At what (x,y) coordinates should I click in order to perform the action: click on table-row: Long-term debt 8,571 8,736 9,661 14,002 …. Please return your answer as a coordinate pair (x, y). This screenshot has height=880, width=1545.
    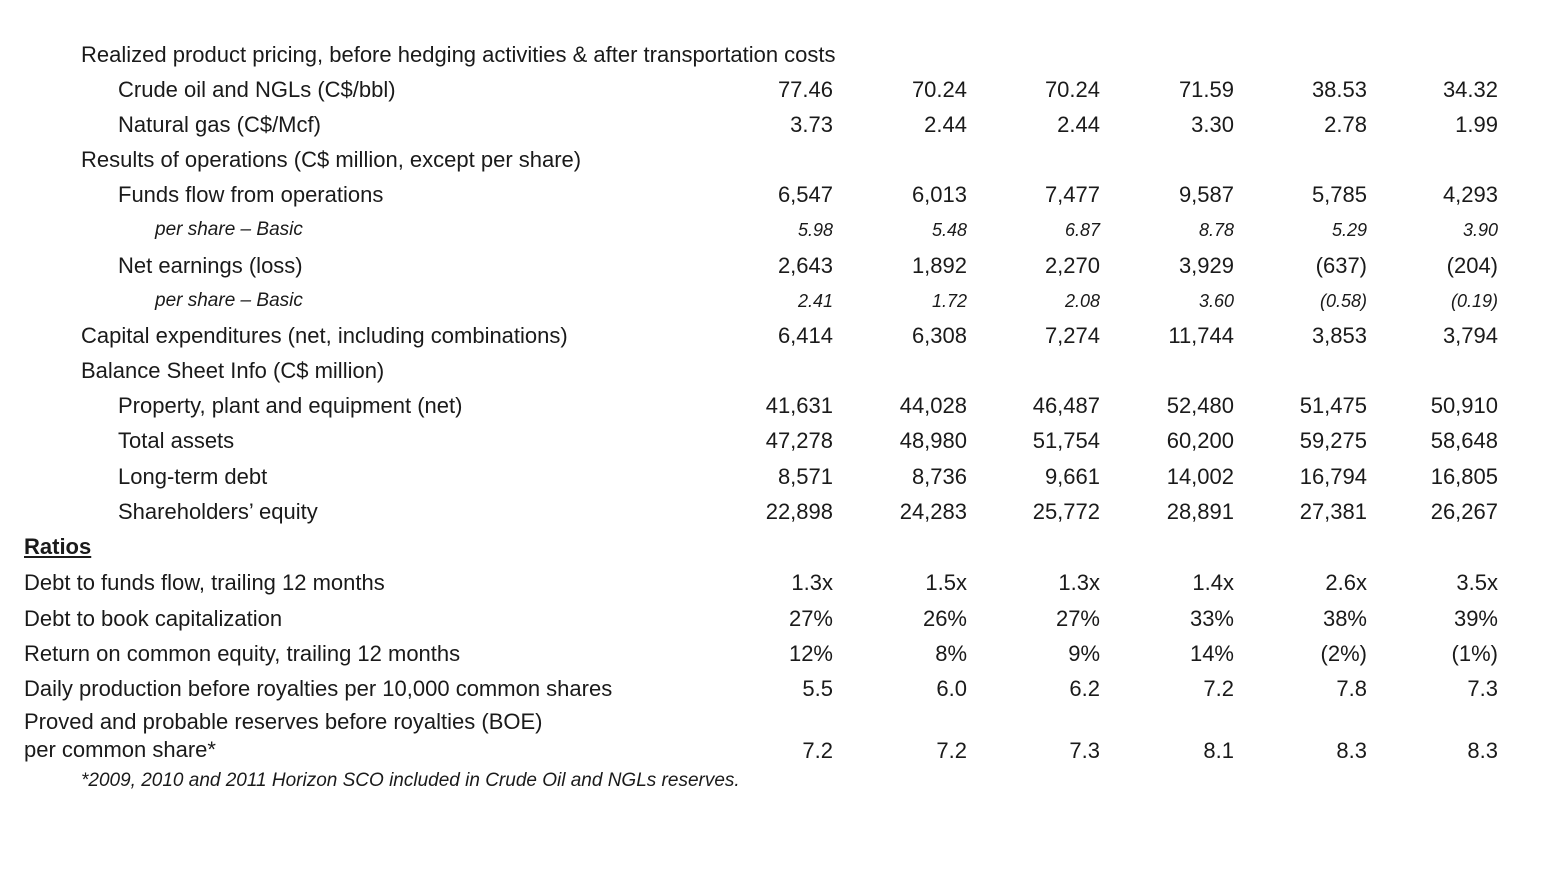
    Looking at the image, I should click on (772, 477).